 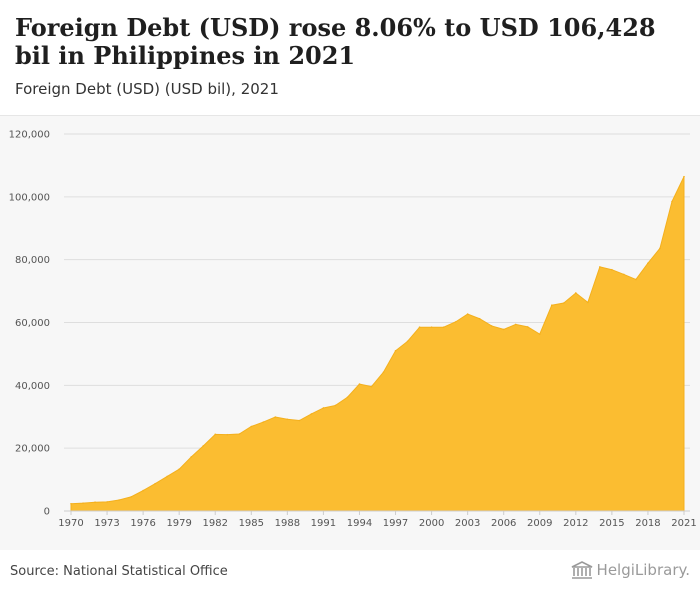 I want to click on y-axis: 0 20,000 40,000 60,000 80,000 100,000 120,000, so click(x=29, y=324).